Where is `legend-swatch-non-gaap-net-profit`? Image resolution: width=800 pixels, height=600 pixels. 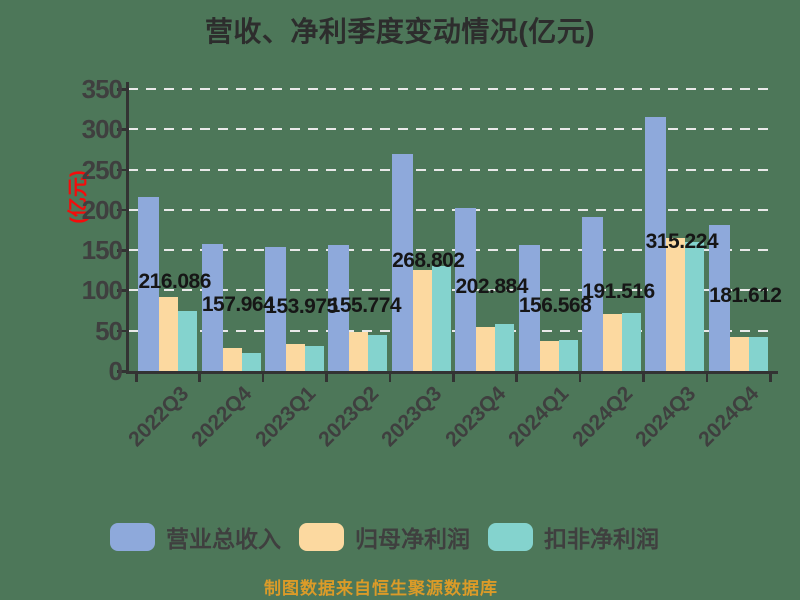
legend-swatch-non-gaap-net-profit is located at coordinates (510, 537).